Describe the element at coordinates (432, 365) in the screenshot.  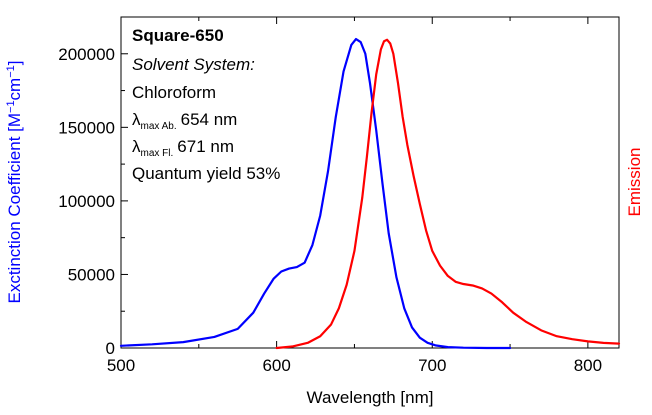
I see `x-tick-label: 700` at that location.